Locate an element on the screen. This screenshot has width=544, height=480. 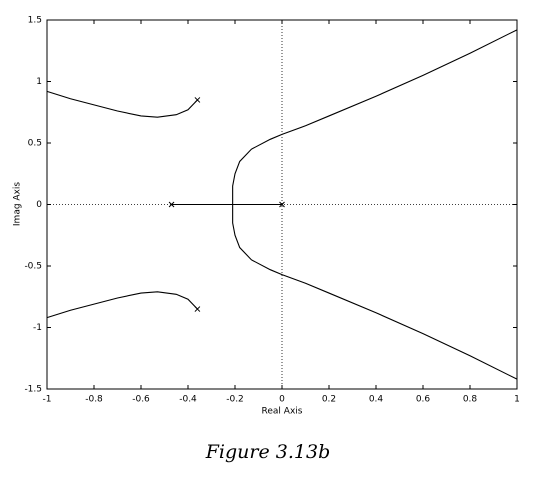
y-tick-label: -0.5 is located at coordinates (33, 267).